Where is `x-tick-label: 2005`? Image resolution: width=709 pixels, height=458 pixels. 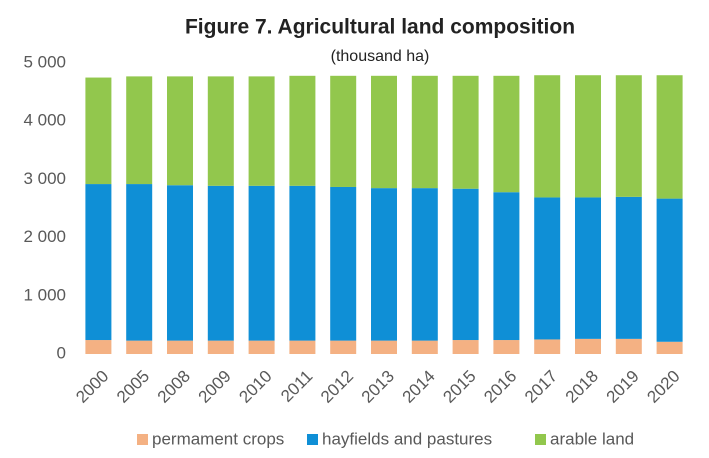 x-tick-label: 2005 is located at coordinates (133, 387).